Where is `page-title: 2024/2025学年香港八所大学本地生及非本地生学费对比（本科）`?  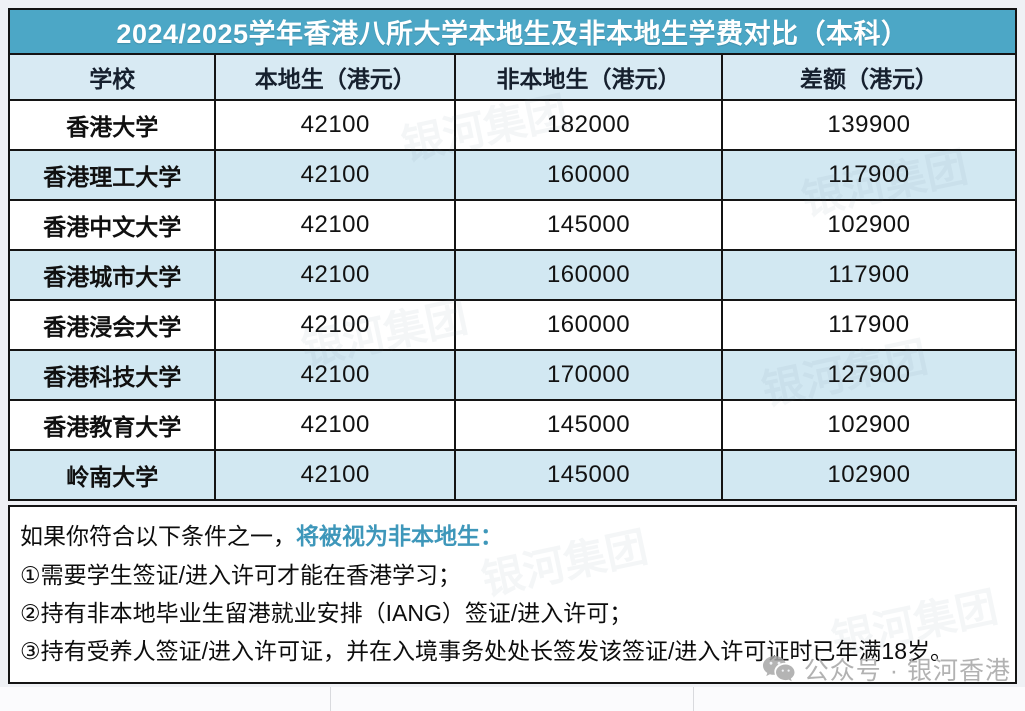 page-title: 2024/2025学年香港八所大学本地生及非本地生学费对比（本科） is located at coordinates (512, 34).